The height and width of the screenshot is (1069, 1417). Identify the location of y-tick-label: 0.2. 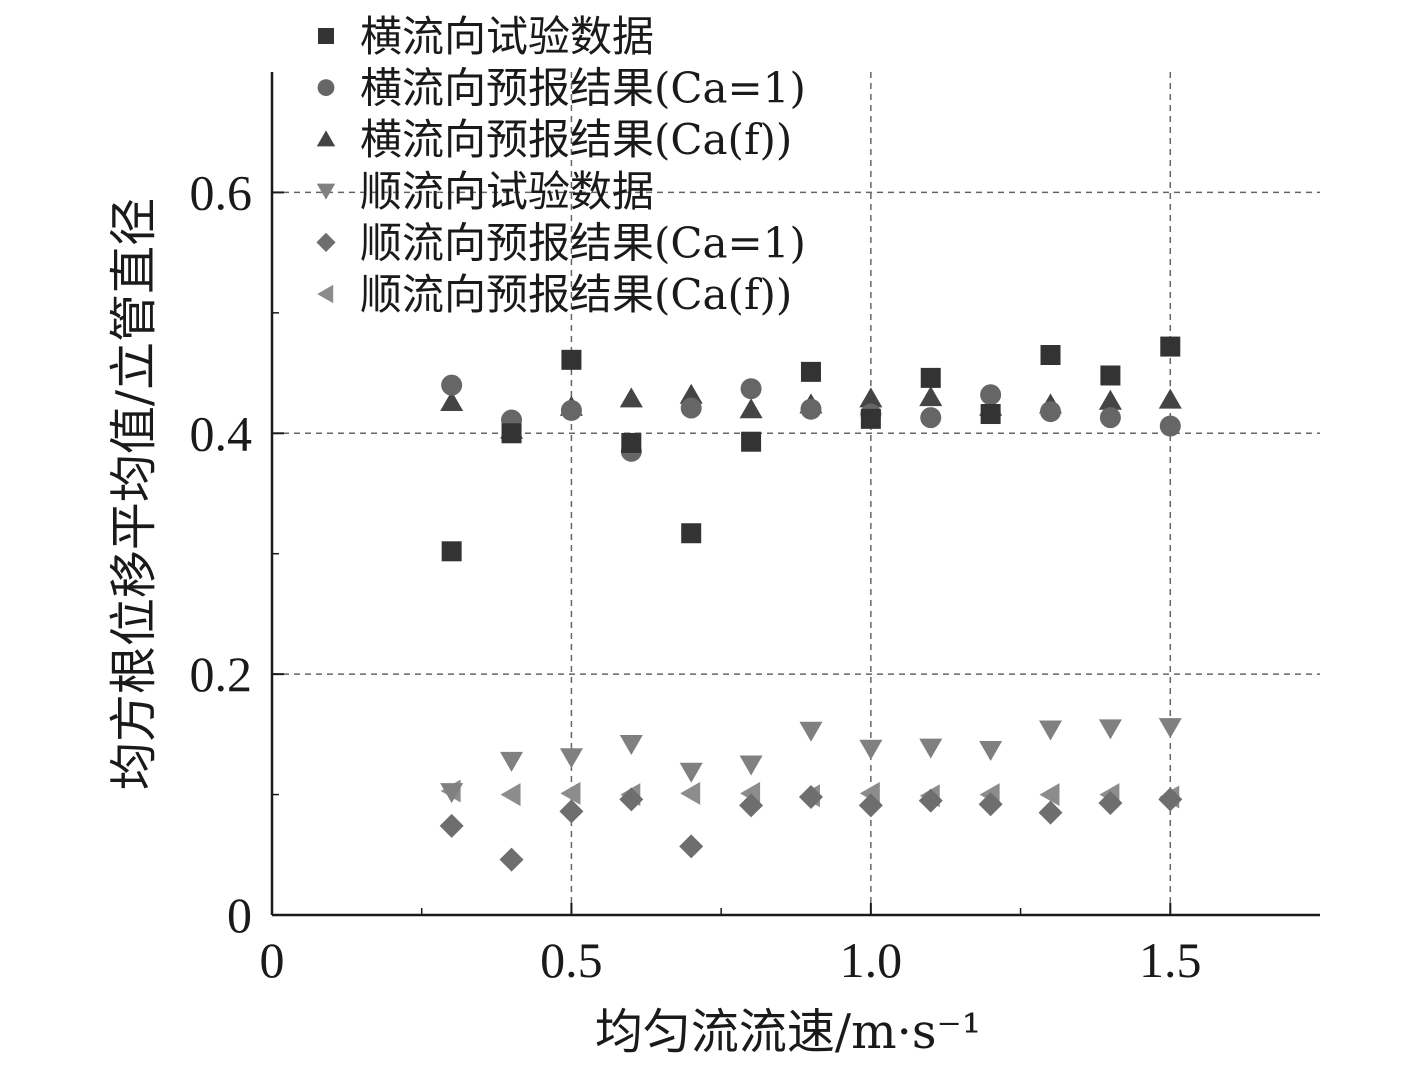
(221, 674).